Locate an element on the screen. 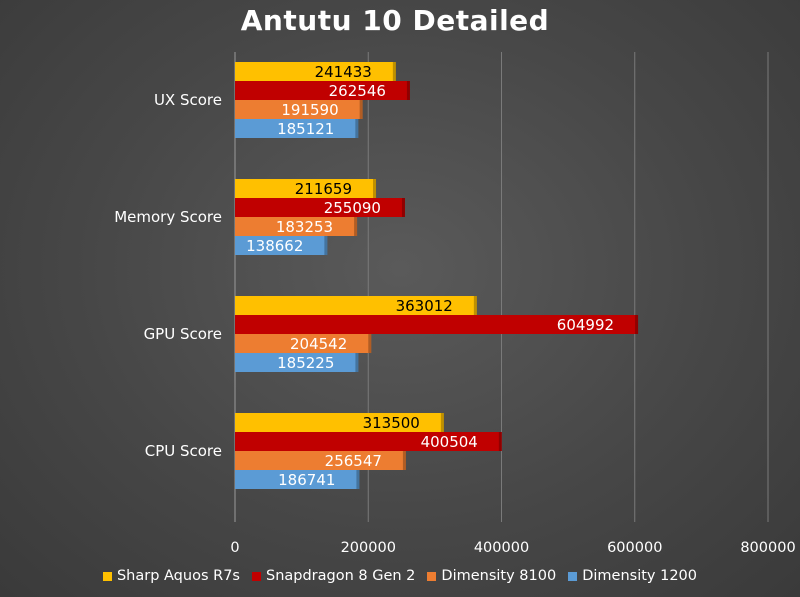  data-label: 241433 is located at coordinates (343, 72).